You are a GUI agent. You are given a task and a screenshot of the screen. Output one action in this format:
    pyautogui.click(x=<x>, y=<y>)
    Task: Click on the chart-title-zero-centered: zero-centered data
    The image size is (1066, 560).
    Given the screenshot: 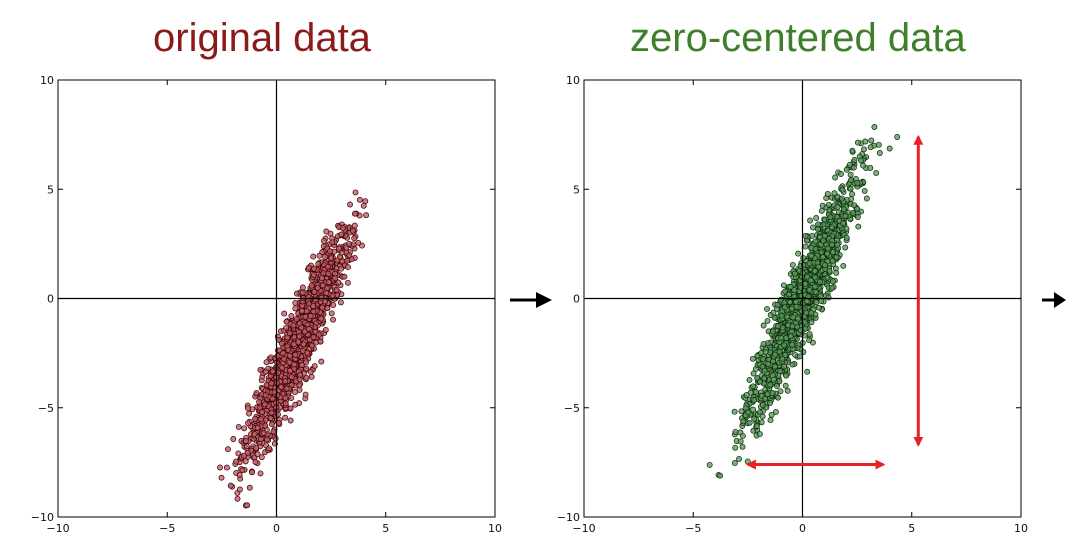 What is the action you would take?
    pyautogui.click(x=798, y=38)
    